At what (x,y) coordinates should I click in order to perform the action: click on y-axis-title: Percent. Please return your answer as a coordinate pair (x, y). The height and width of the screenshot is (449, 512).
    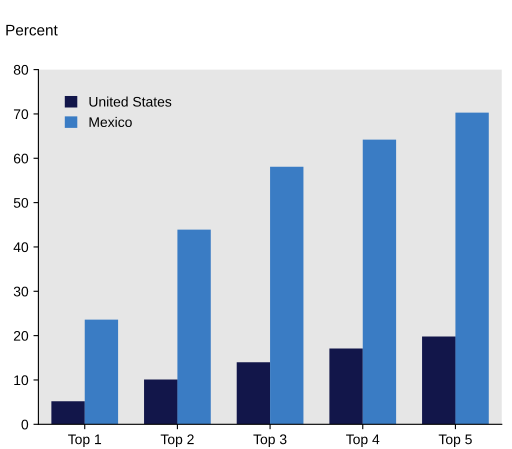
    Looking at the image, I should click on (32, 30).